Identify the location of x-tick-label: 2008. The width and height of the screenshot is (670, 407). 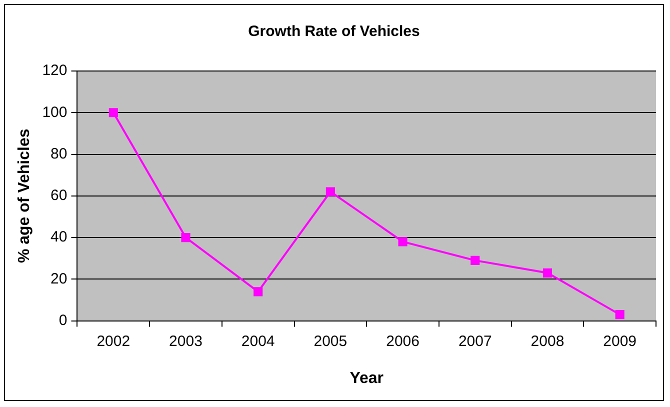
(547, 341).